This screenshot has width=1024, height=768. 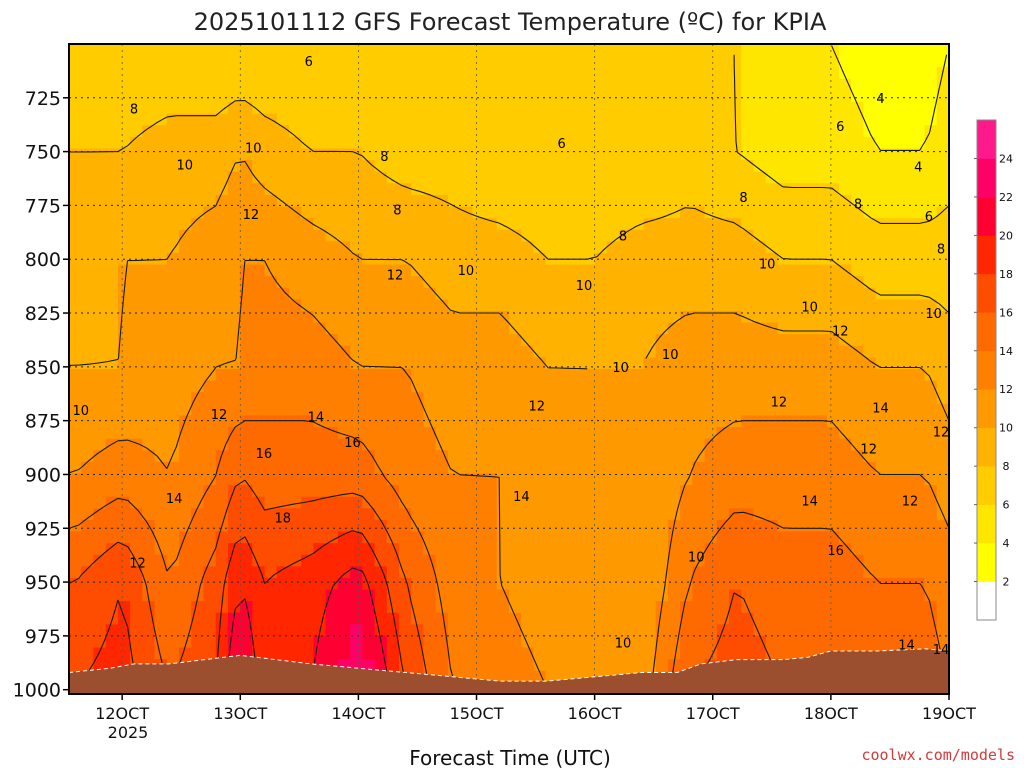 I want to click on contour-label: 10, so click(x=620, y=368).